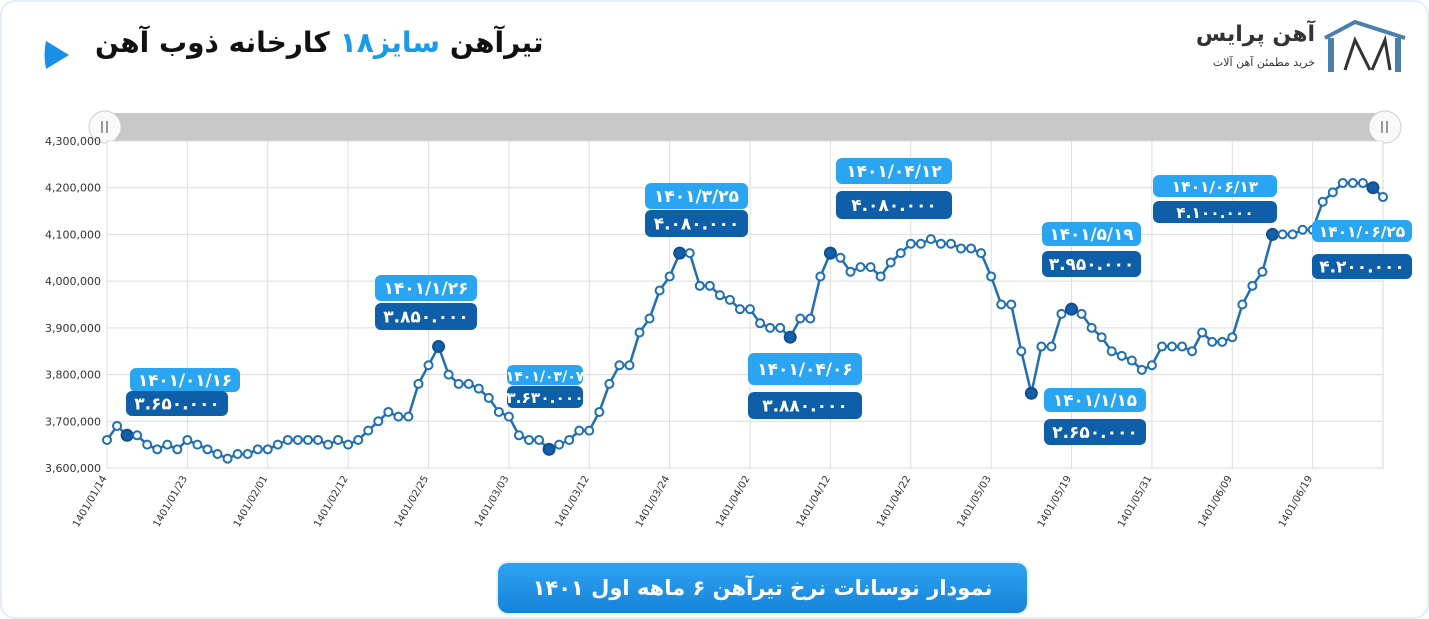 Image resolution: width=1429 pixels, height=619 pixels. Describe the element at coordinates (1296, 501) in the screenshot. I see `x-tick-label: 1401/06/19` at that location.